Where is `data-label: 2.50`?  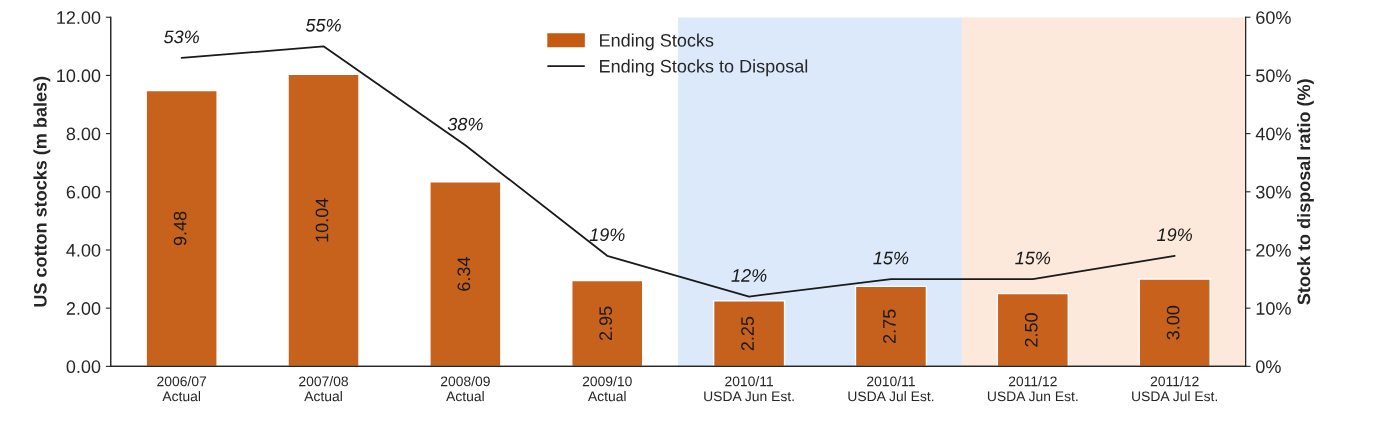 data-label: 2.50 is located at coordinates (1031, 330).